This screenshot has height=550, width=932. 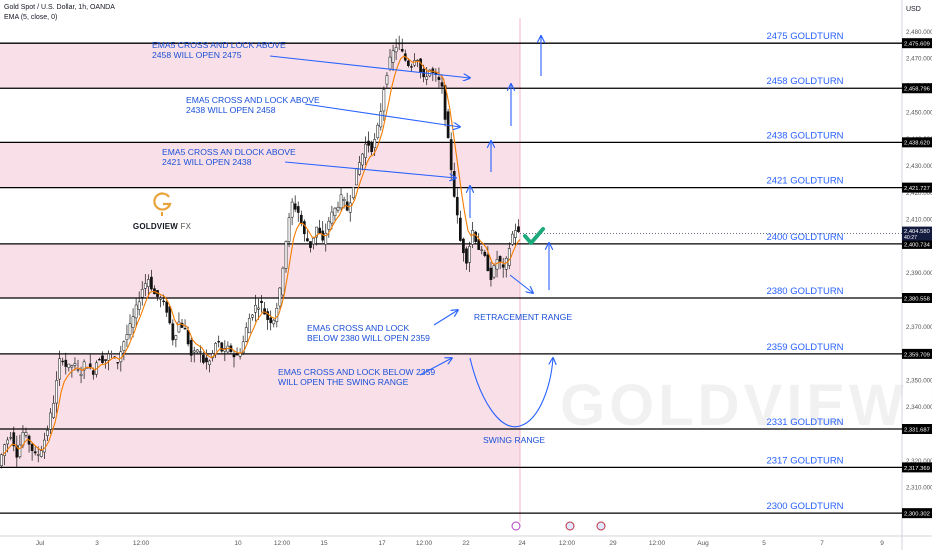 I want to click on level-price-text: 2,458.796, so click(x=917, y=90).